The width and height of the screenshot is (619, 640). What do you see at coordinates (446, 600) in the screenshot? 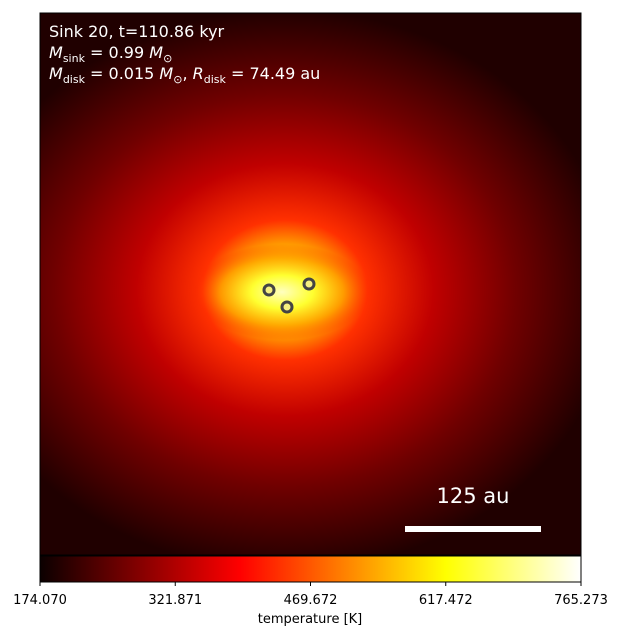
I see `tick-label: 617.472` at bounding box center [446, 600].